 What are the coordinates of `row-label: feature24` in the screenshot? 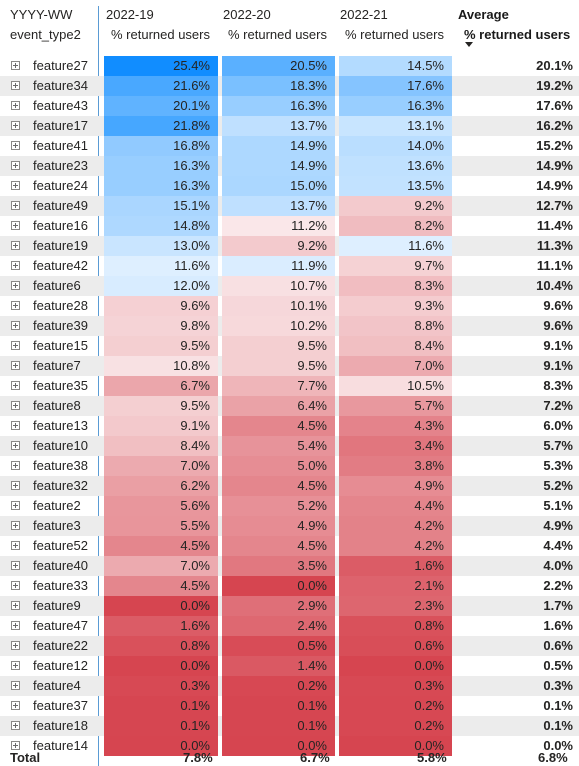 It's located at (60, 185).